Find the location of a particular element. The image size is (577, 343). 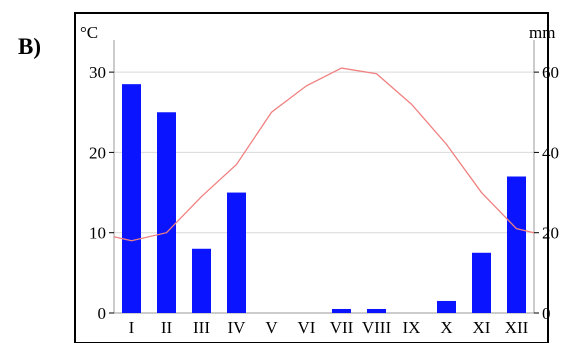

left-tick-label: 10 is located at coordinates (97, 233).